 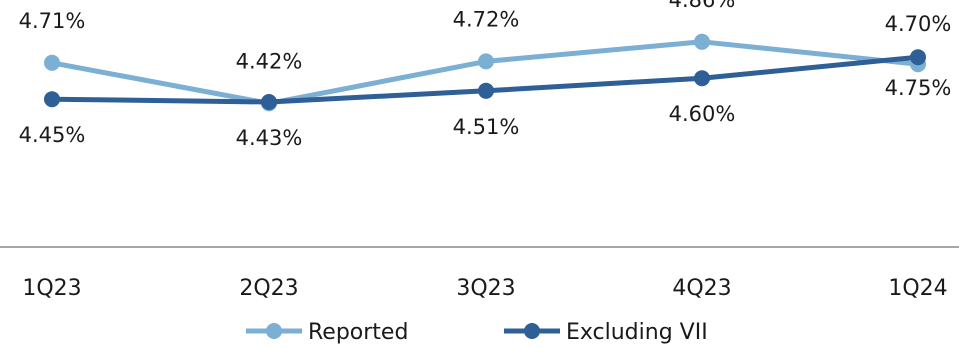 What do you see at coordinates (918, 24) in the screenshot?
I see `data-label-reported-1q24: 4.70%` at bounding box center [918, 24].